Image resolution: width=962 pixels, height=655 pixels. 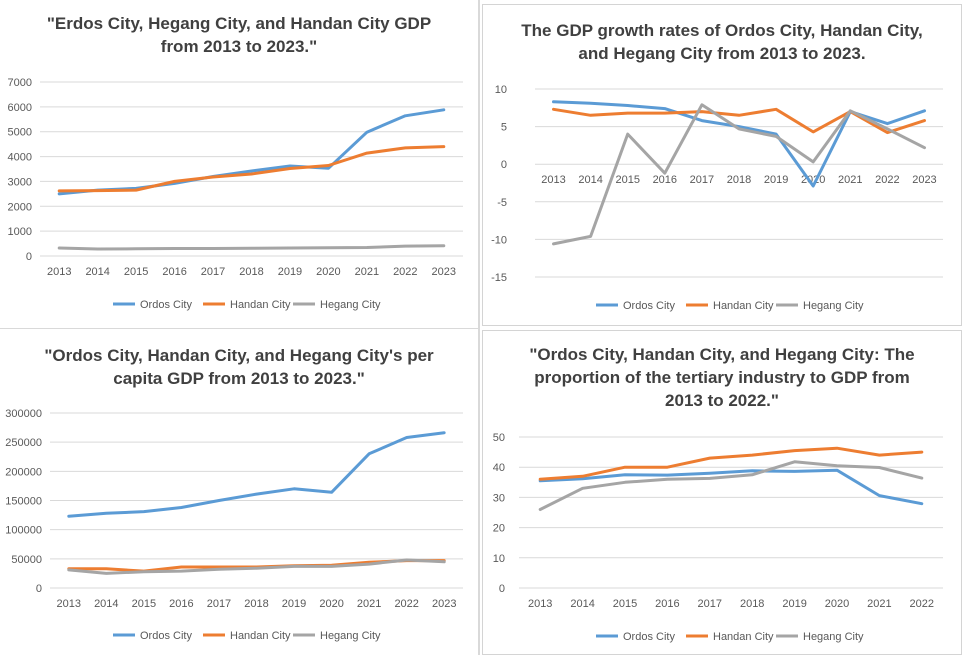 I want to click on y-tick-label: 1000, so click(x=20, y=232).